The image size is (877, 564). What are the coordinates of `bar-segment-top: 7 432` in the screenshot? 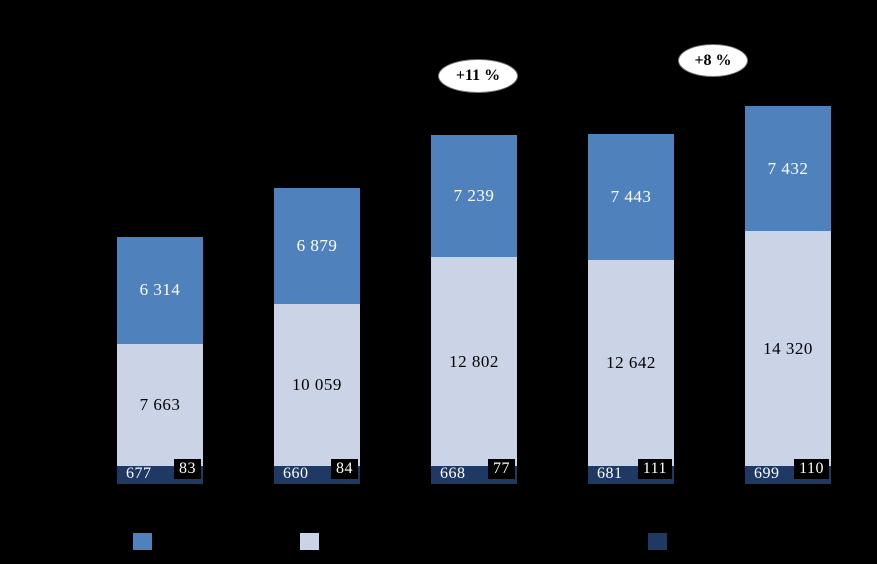 It's located at (788, 169).